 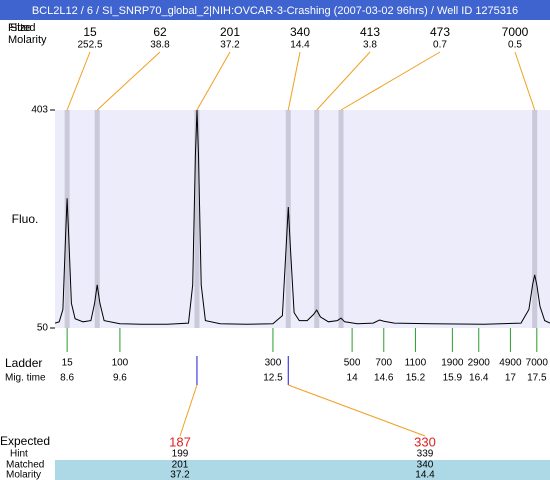 What do you see at coordinates (370, 45) in the screenshot?
I see `peak-molarity: 3.8` at bounding box center [370, 45].